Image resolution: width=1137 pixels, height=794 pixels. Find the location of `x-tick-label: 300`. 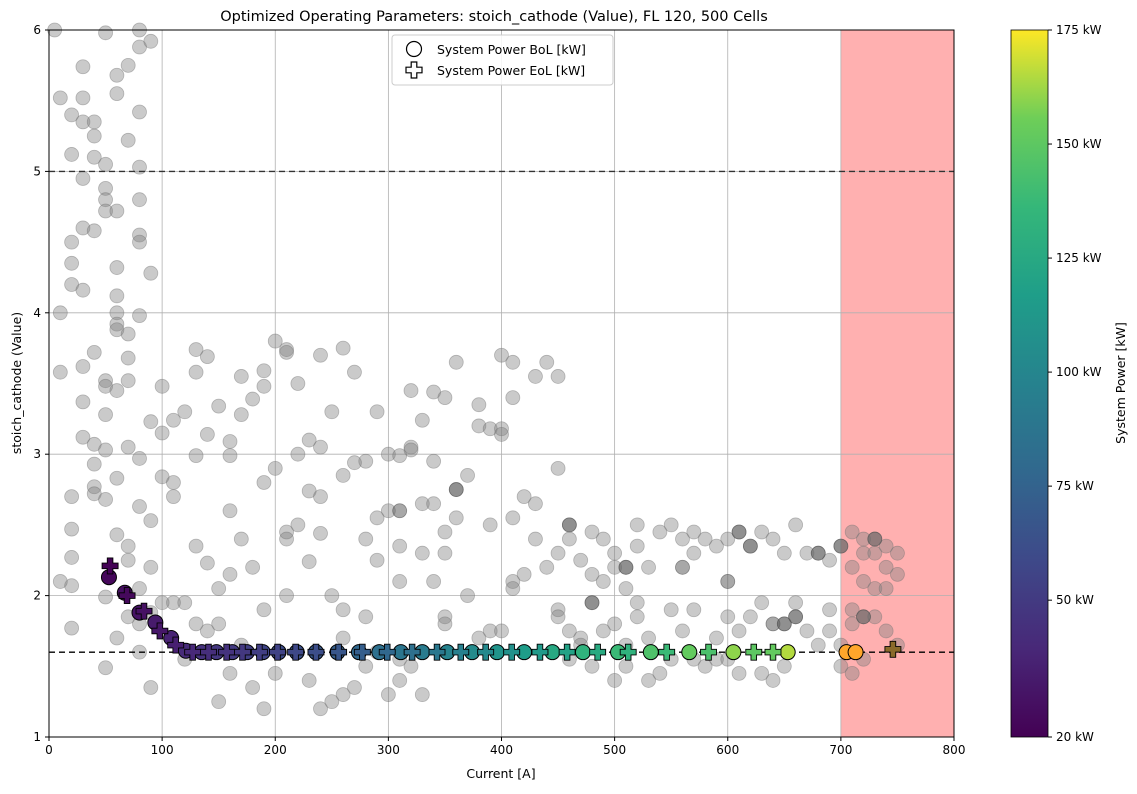

x-tick-label: 300 is located at coordinates (388, 750).